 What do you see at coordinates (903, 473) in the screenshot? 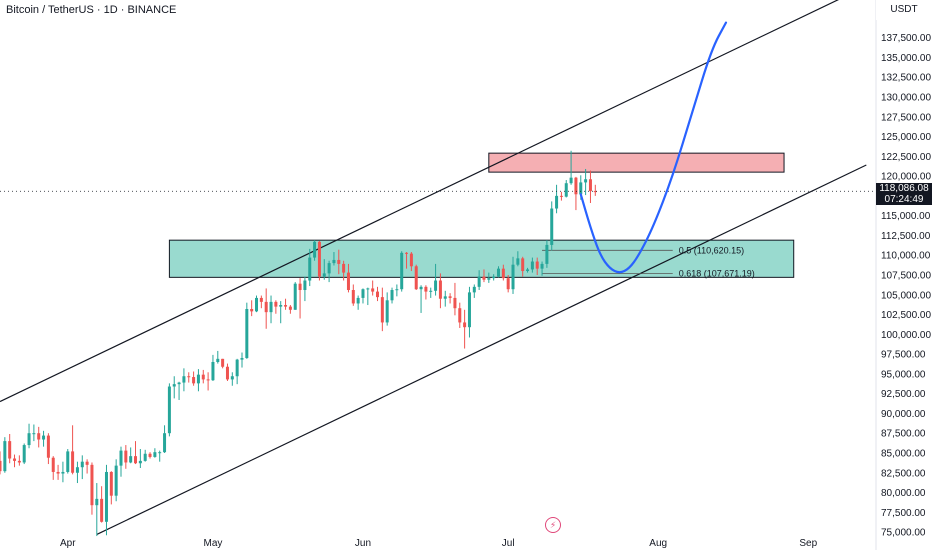
I see `price-tick-label: 82,500.00` at bounding box center [903, 473].